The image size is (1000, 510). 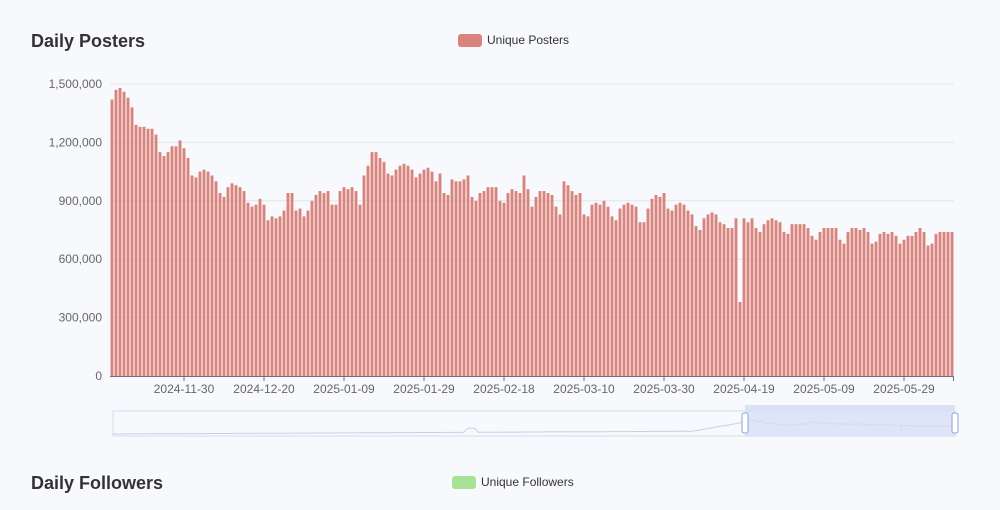 I want to click on followers-legend: Unique Followers, so click(x=513, y=482).